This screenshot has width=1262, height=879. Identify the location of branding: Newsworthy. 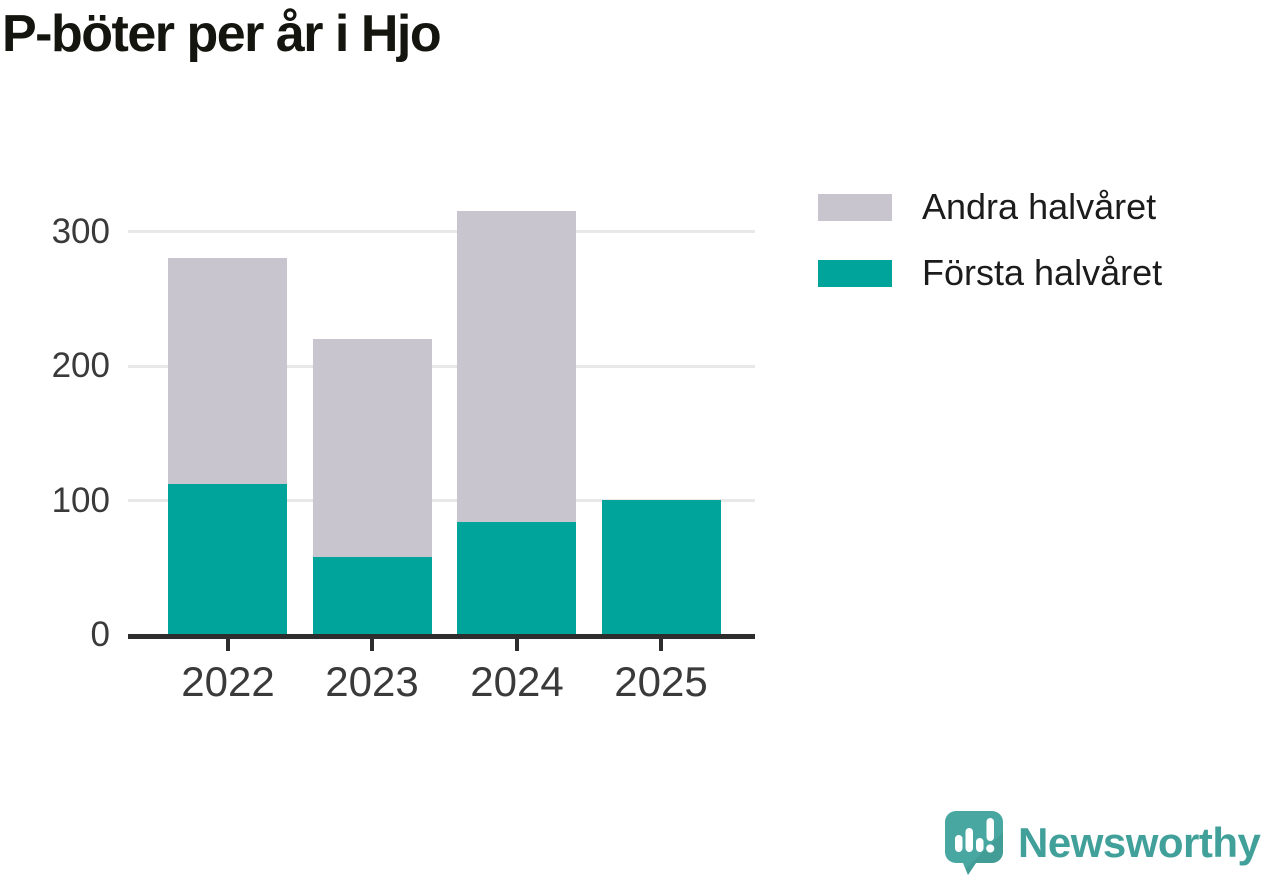
(1102, 843).